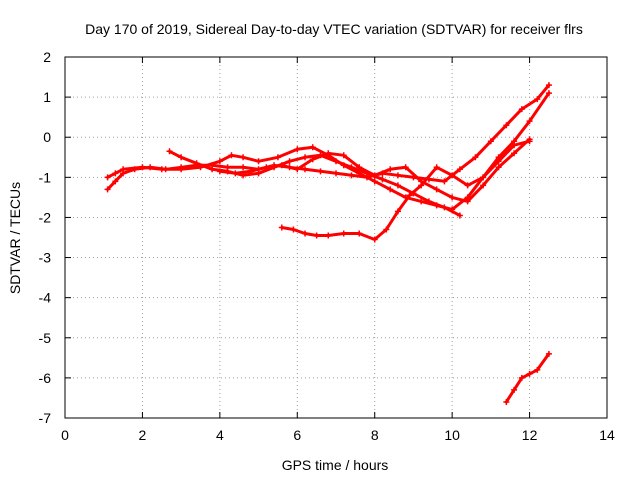 The width and height of the screenshot is (640, 480). Describe the element at coordinates (335, 465) in the screenshot. I see `x-axis-title: GPS time / hours` at that location.